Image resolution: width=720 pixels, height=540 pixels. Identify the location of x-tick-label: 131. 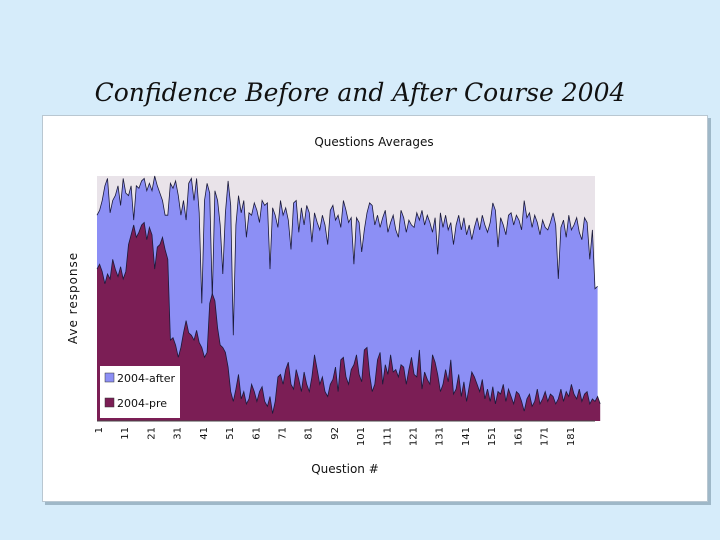
(440, 436).